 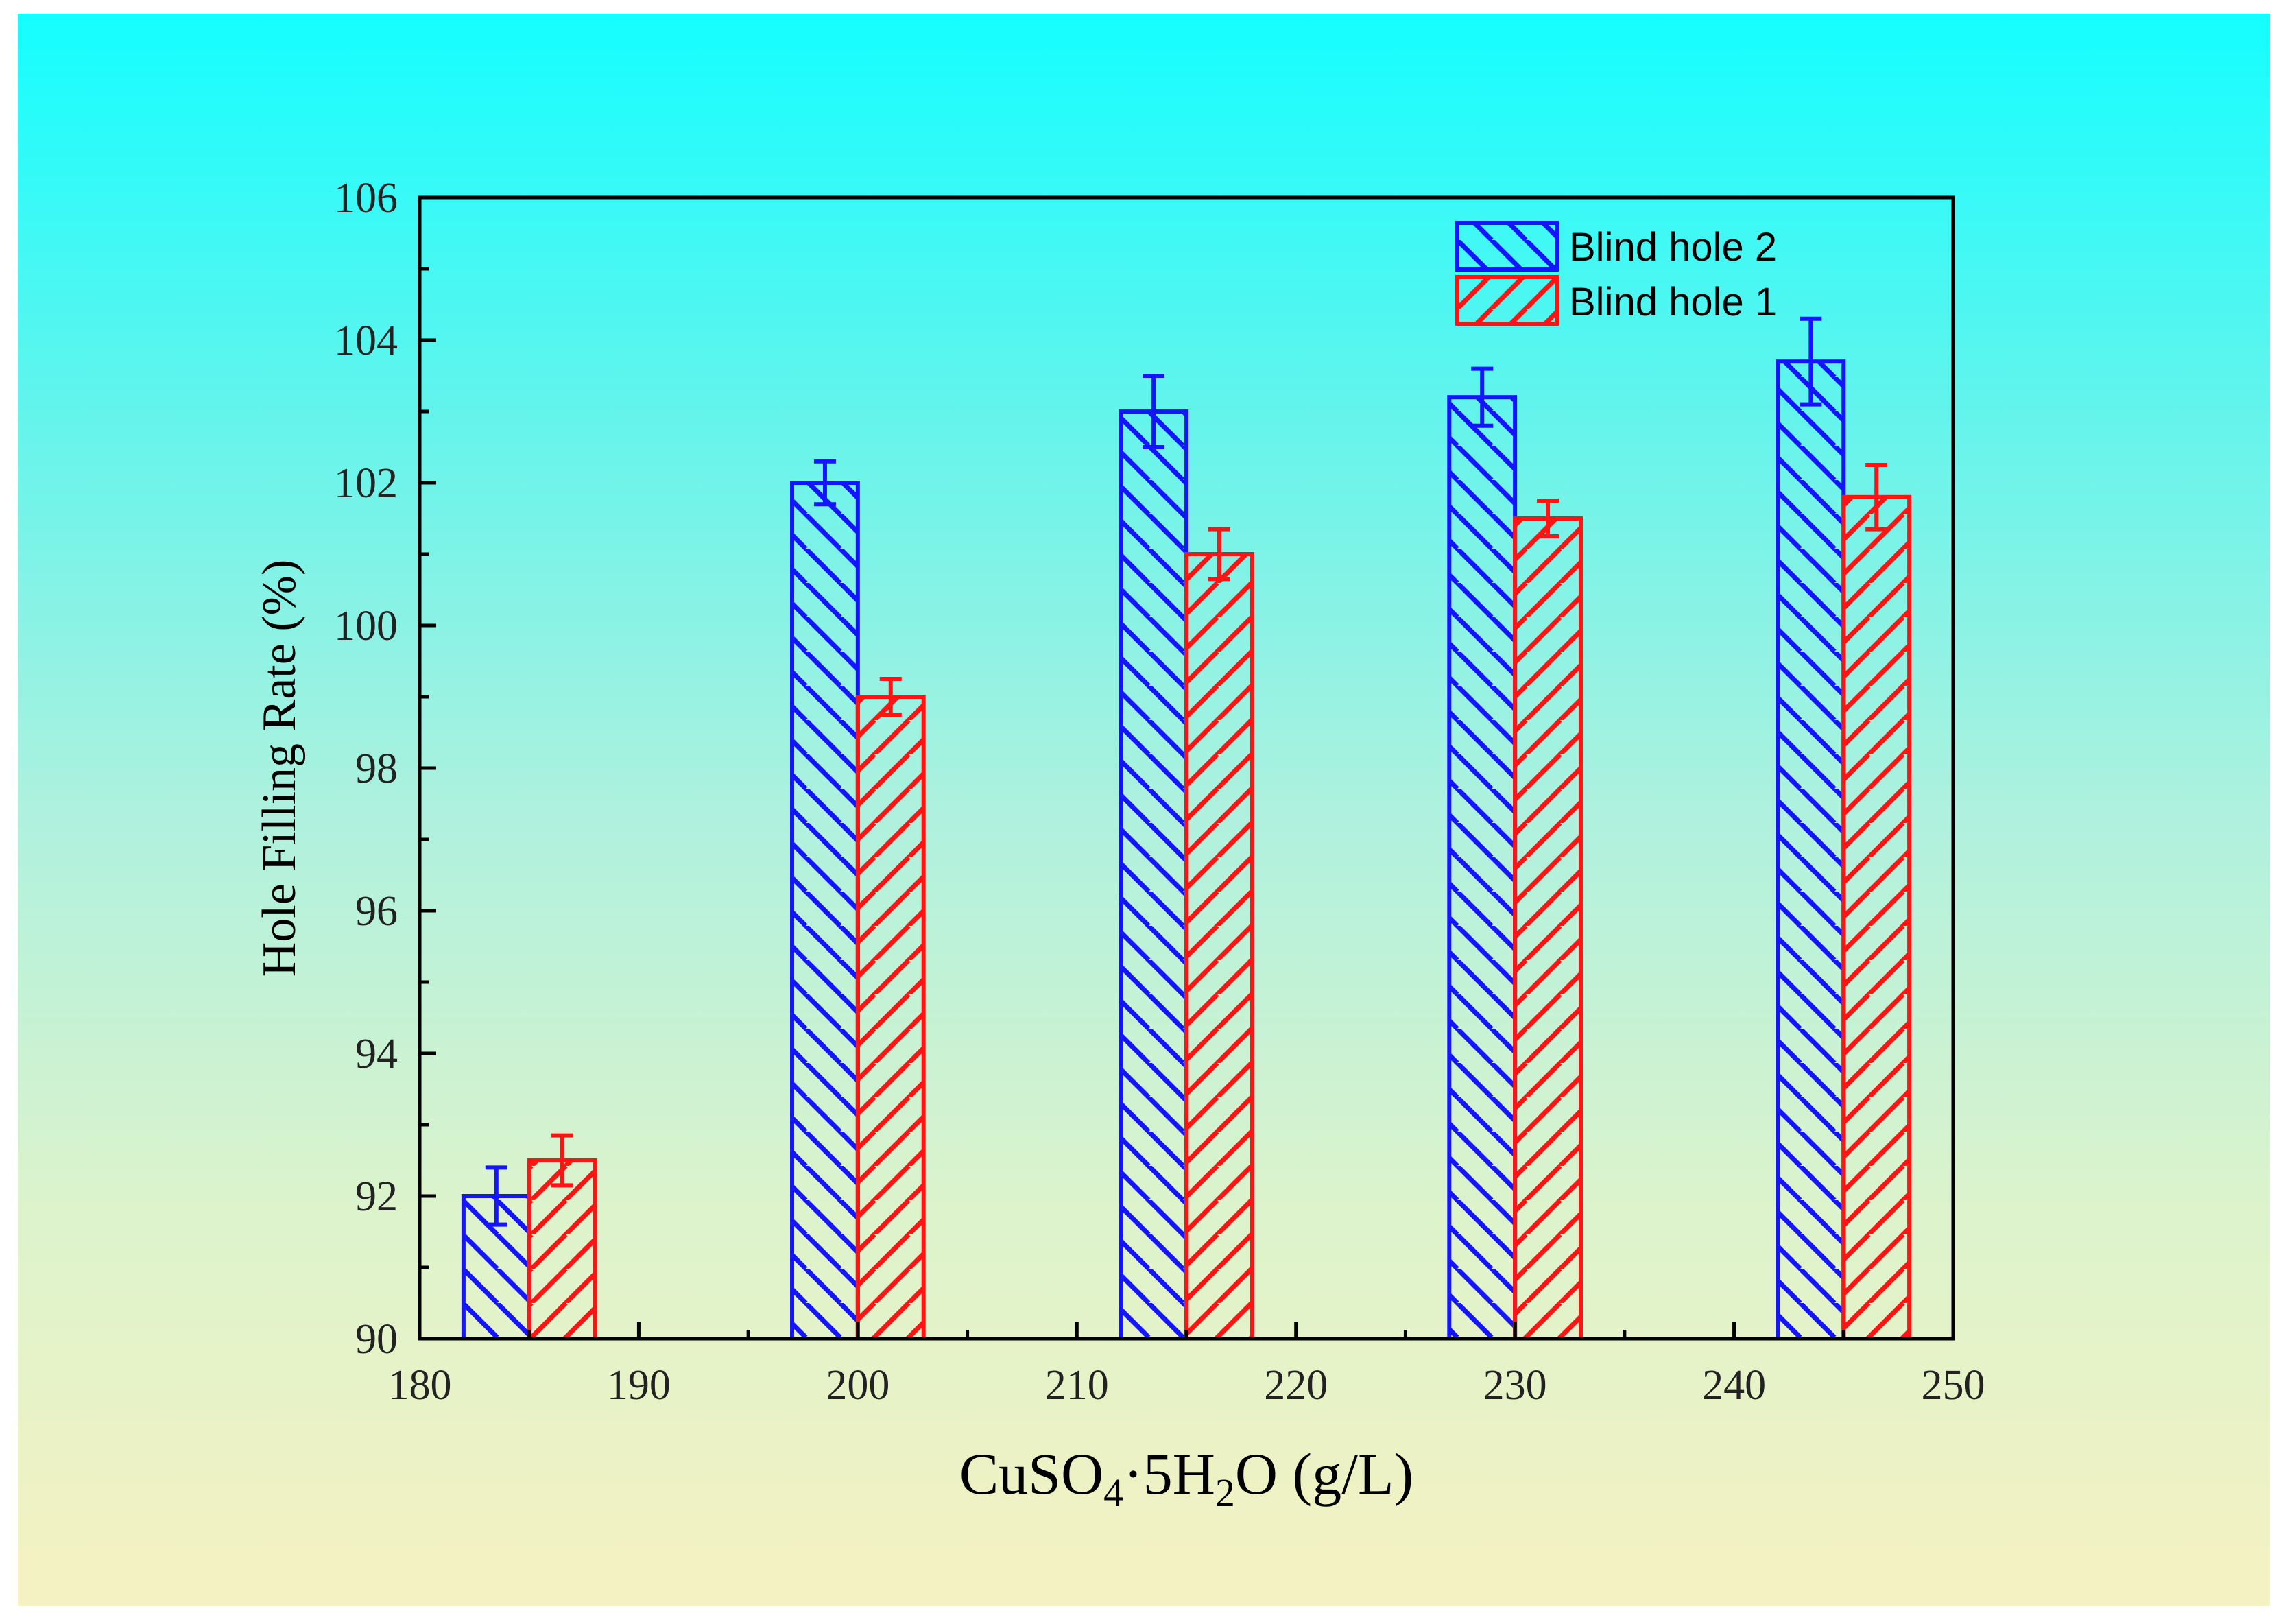 I want to click on x-tick-label-220: 220, so click(x=1296, y=1385).